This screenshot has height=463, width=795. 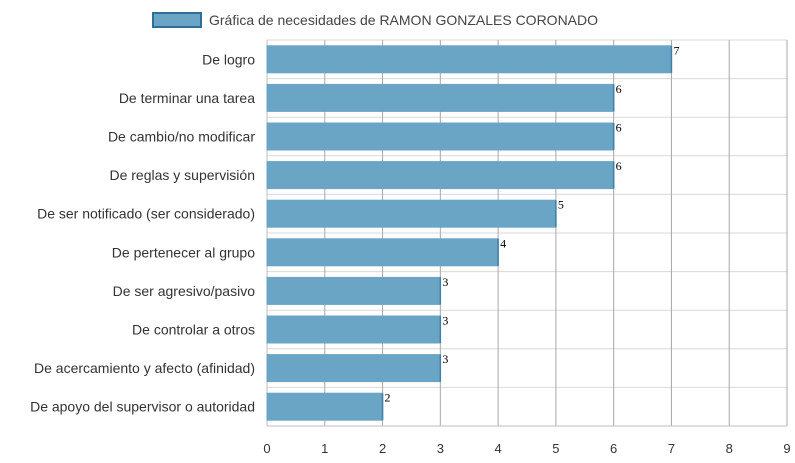 I want to click on category-label: De reglas y supervisión, so click(x=182, y=175).